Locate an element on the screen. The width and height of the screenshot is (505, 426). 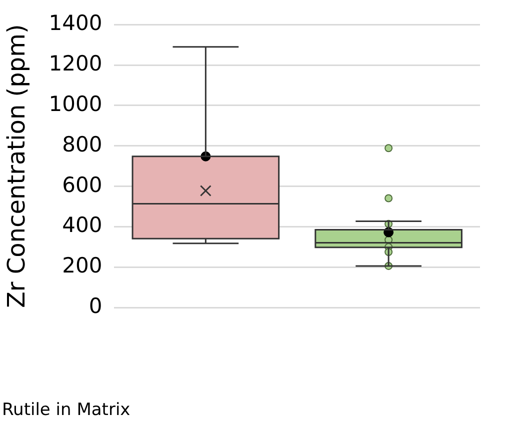
y-tick-label: 1400 is located at coordinates (75, 23).